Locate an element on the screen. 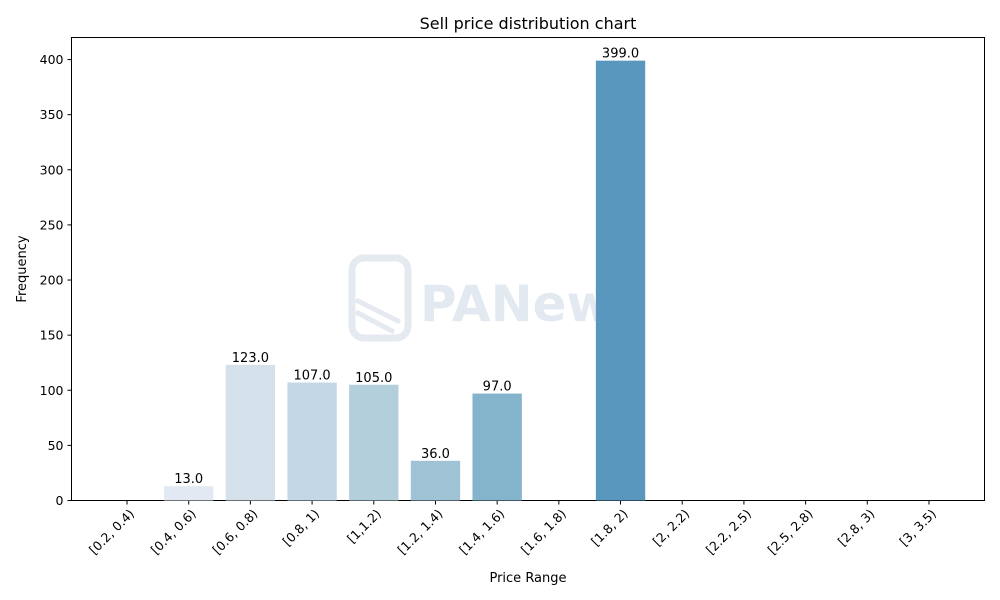 This screenshot has width=1000, height=600. y-tick-label-6: 300 is located at coordinates (52, 169).